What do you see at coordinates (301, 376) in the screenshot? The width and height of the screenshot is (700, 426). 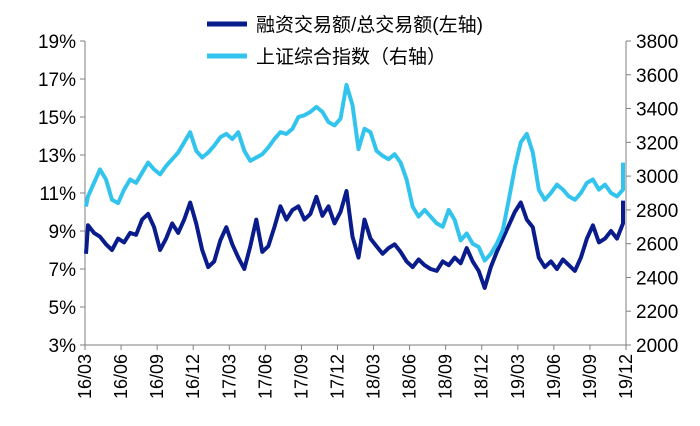 I see `x-axis-tick-label: 17/09` at bounding box center [301, 376].